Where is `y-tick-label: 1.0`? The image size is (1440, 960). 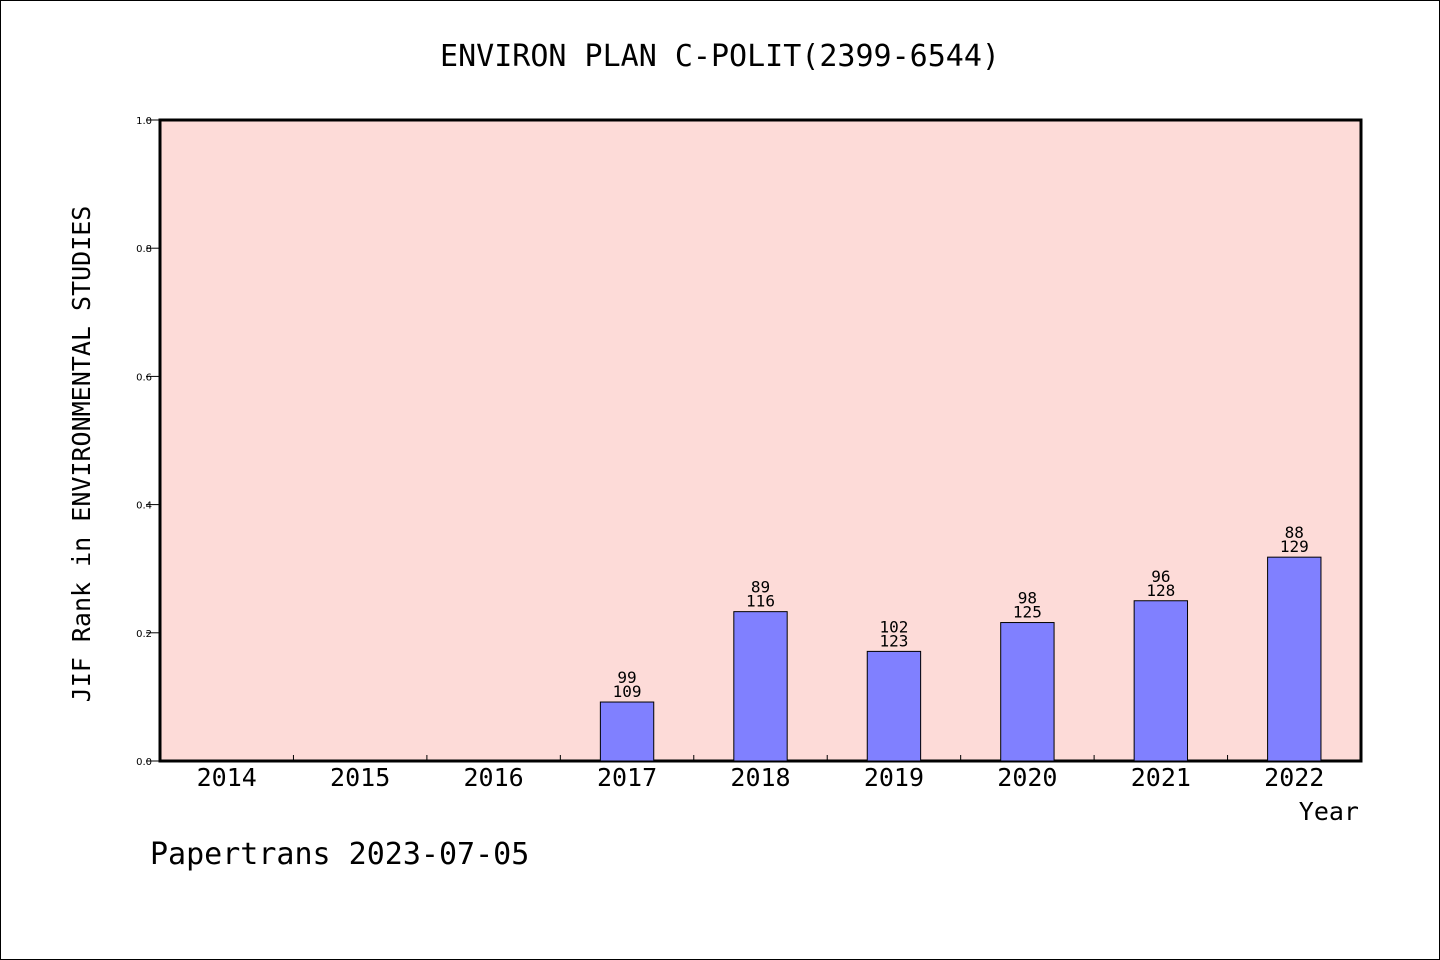 y-tick-label: 1.0 is located at coordinates (144, 121).